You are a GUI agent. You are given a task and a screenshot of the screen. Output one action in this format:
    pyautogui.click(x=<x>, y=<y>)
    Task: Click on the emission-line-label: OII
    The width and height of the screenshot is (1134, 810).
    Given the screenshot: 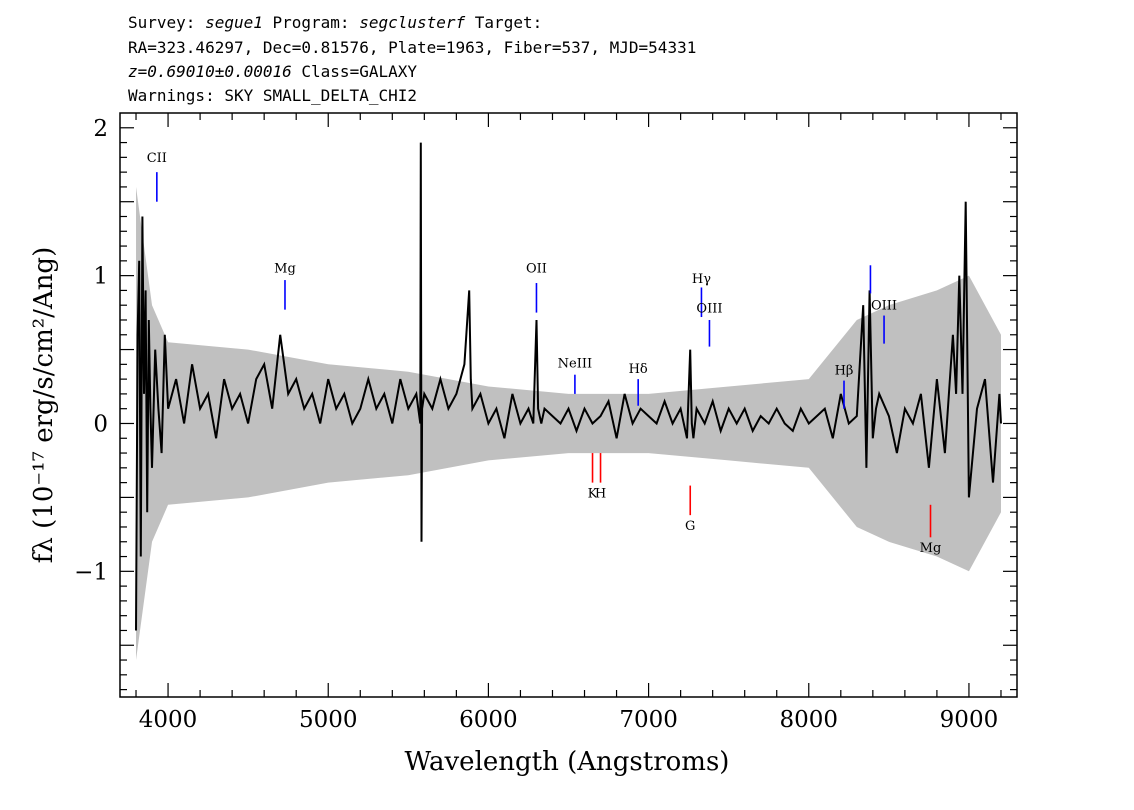 What is the action you would take?
    pyautogui.click(x=536, y=269)
    